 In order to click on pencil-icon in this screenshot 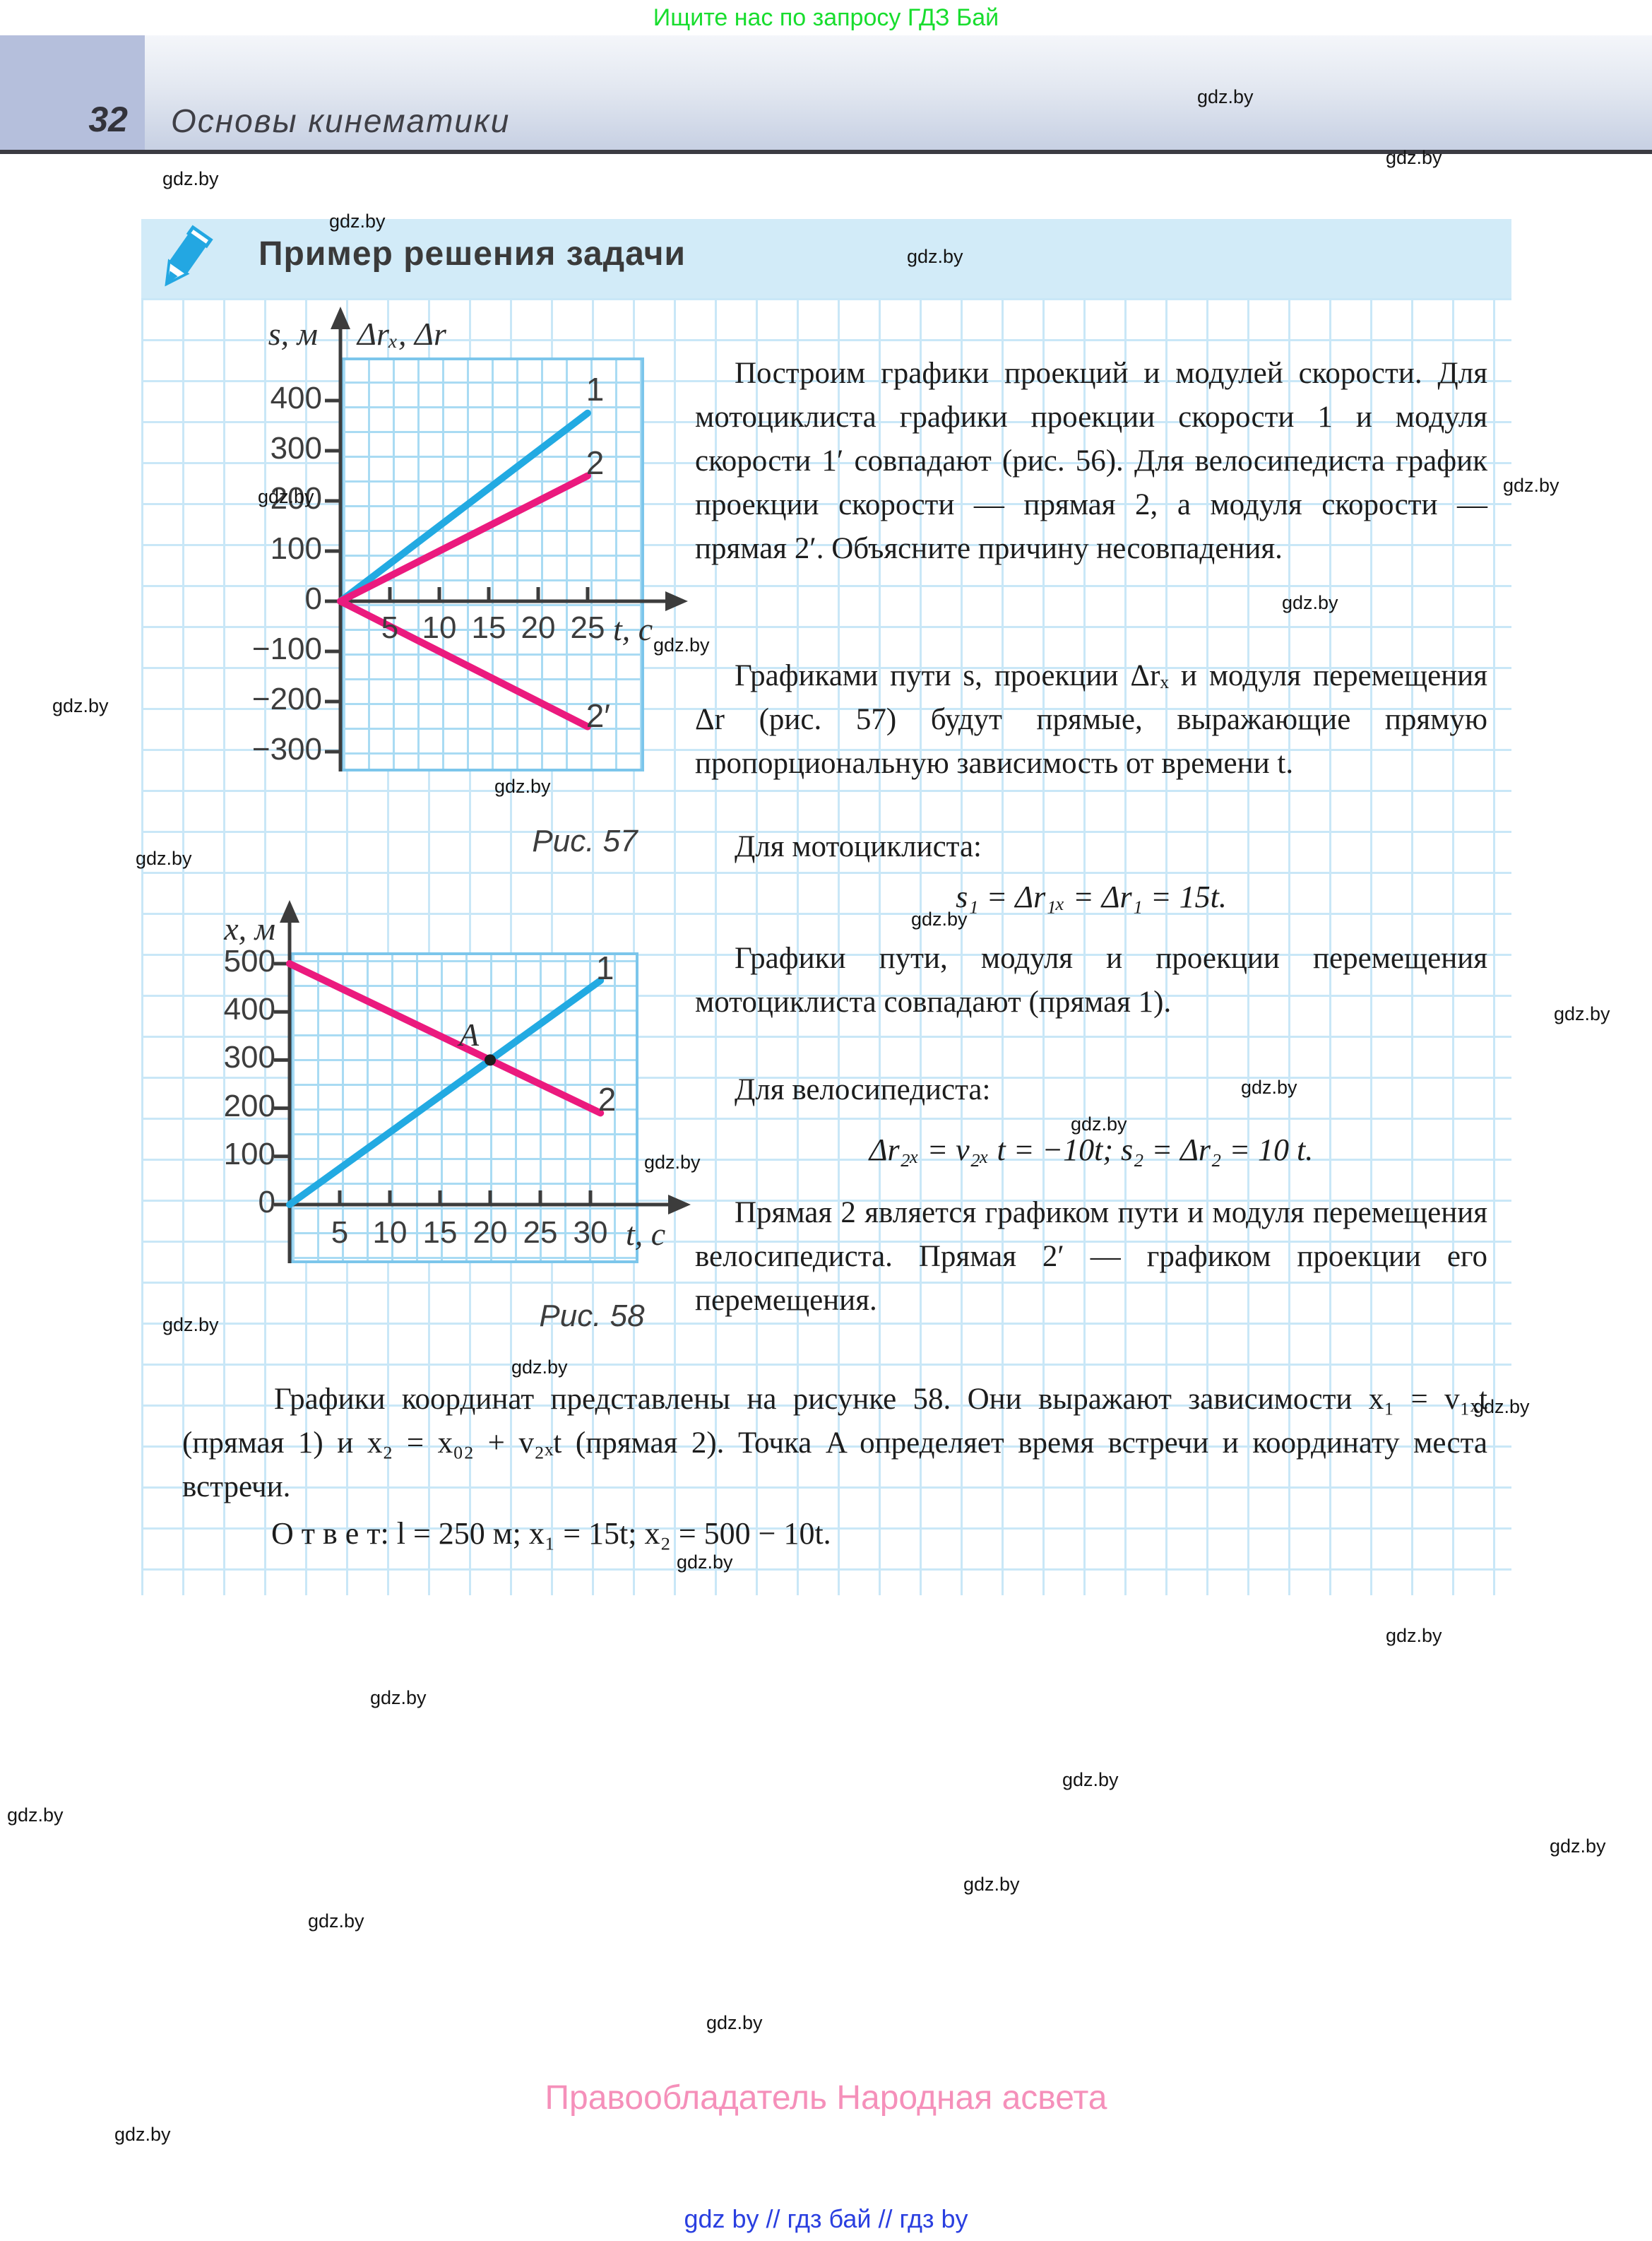, I will do `click(185, 258)`.